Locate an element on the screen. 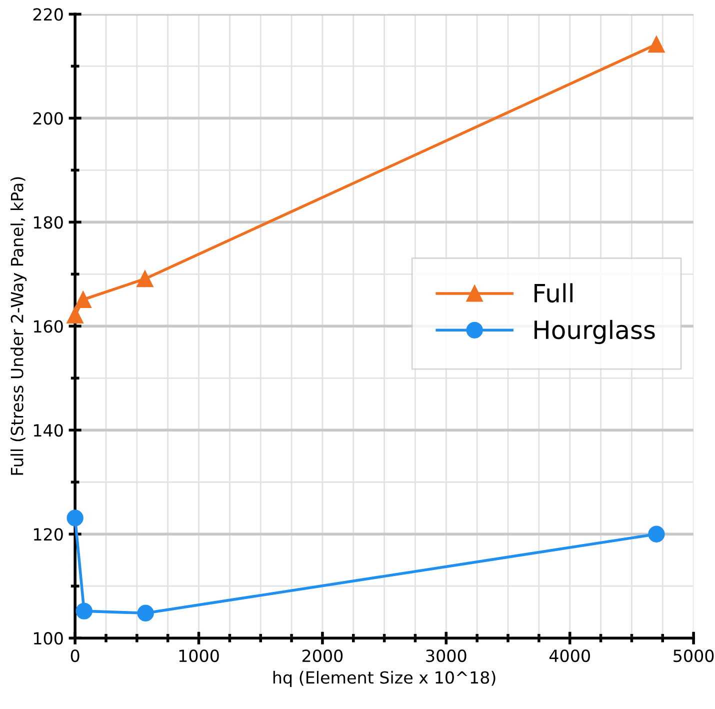  x-tick-label: 2000 is located at coordinates (322, 656).